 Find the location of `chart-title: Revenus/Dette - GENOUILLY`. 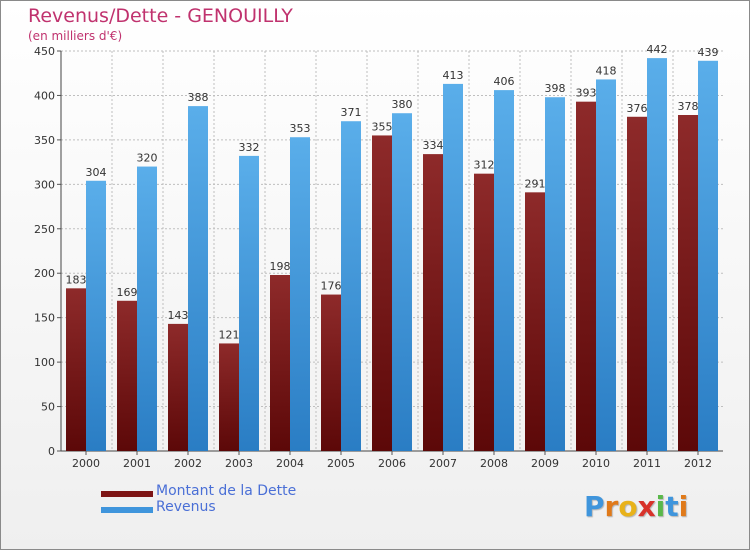

chart-title: Revenus/Dette - GENOUILLY is located at coordinates (160, 16).